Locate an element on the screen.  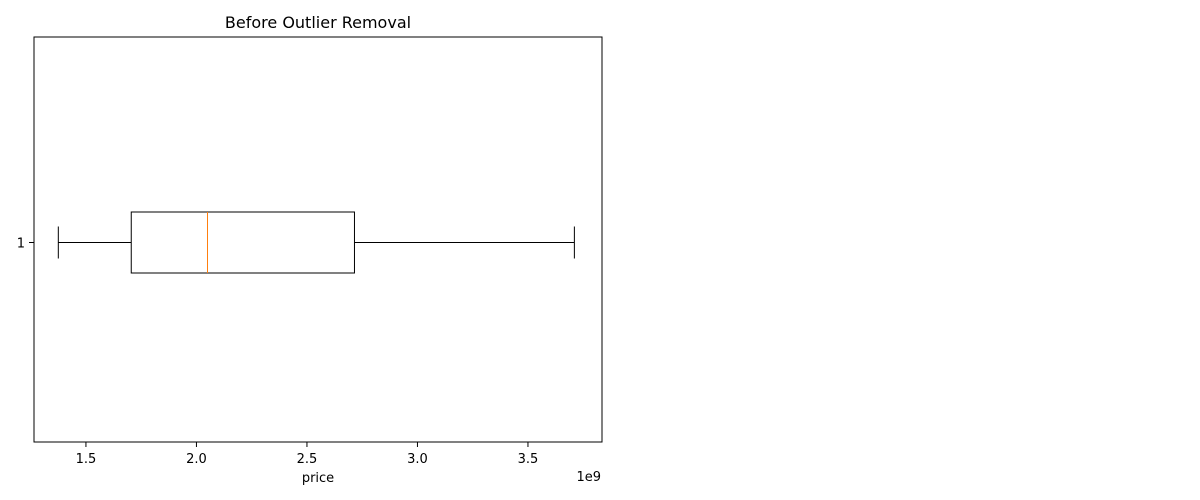
x-tick-label: 1.5 is located at coordinates (86, 459).